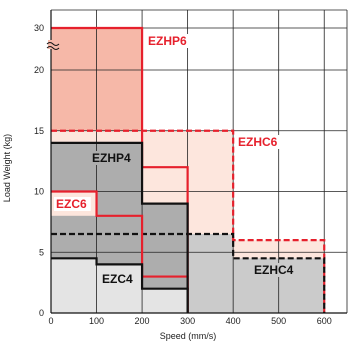 This screenshot has height=343, width=350. I want to click on series-label-ezhc4: EZHC4, so click(274, 270).